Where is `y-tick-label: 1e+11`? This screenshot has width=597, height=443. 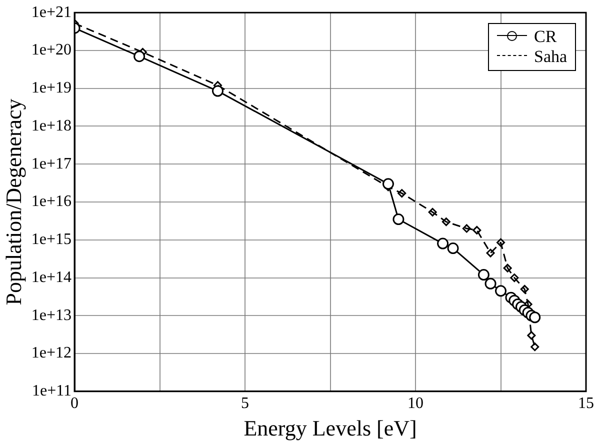
y-tick-label: 1e+11 is located at coordinates (52, 391).